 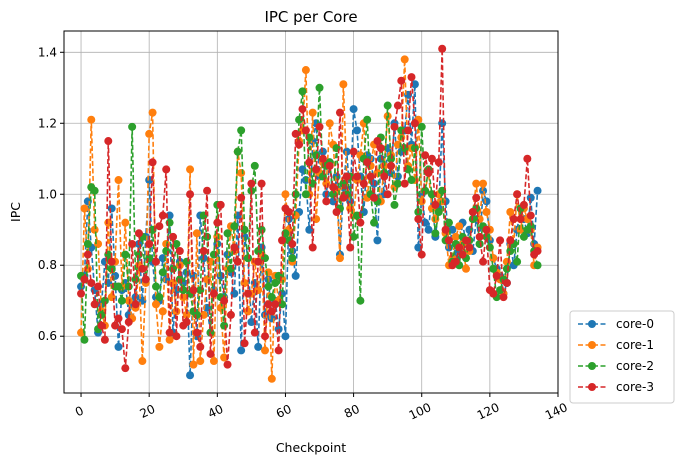 What do you see at coordinates (284, 411) in the screenshot?
I see `x-tick-label: 60` at bounding box center [284, 411].